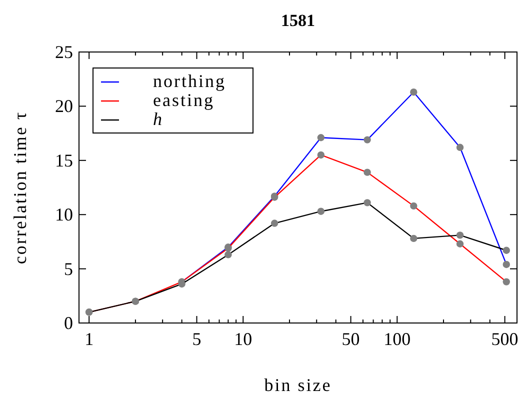  I want to click on y-tick-label: 5, so click(68, 268).